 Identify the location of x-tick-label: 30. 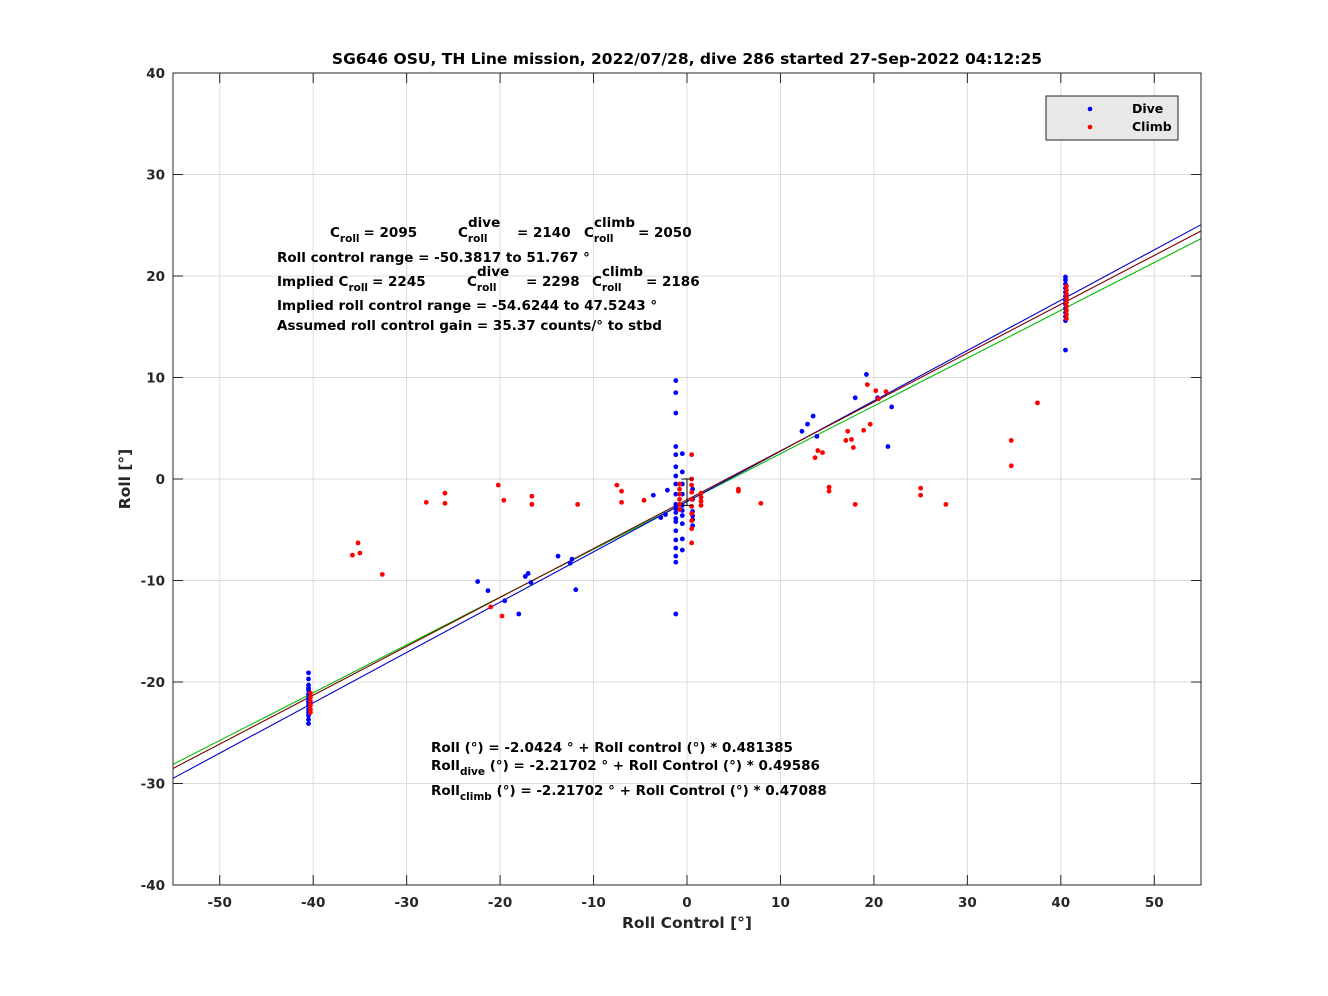
(967, 903).